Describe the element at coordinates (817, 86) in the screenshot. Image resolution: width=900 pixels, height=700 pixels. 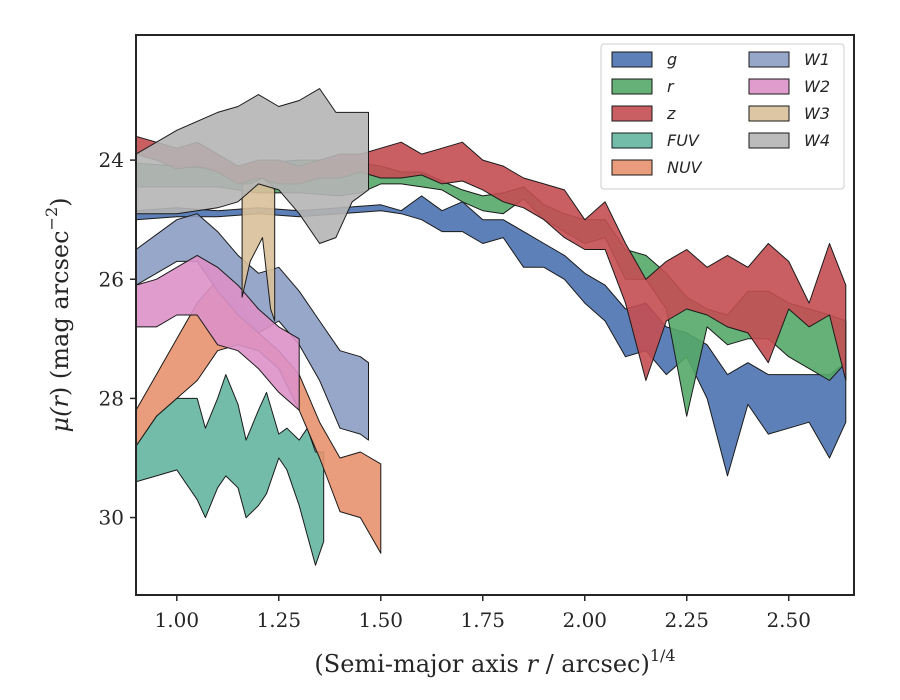
I see `legend-label-w2: W2` at that location.